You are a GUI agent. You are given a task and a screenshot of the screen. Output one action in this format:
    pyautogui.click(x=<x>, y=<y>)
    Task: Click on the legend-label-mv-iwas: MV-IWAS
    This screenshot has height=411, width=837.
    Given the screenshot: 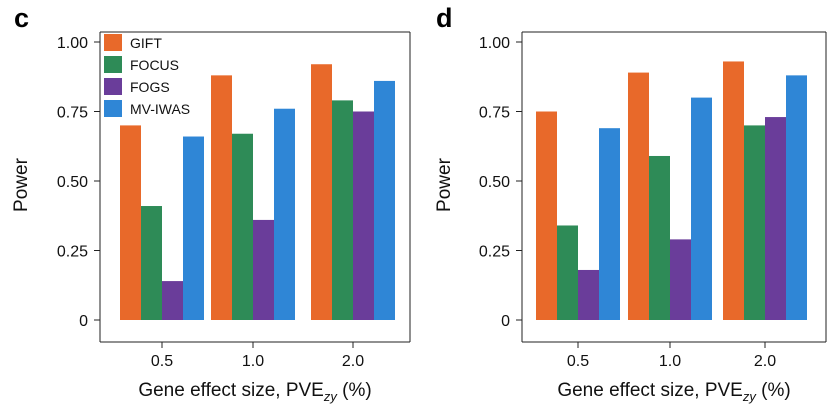 What is the action you would take?
    pyautogui.click(x=160, y=109)
    